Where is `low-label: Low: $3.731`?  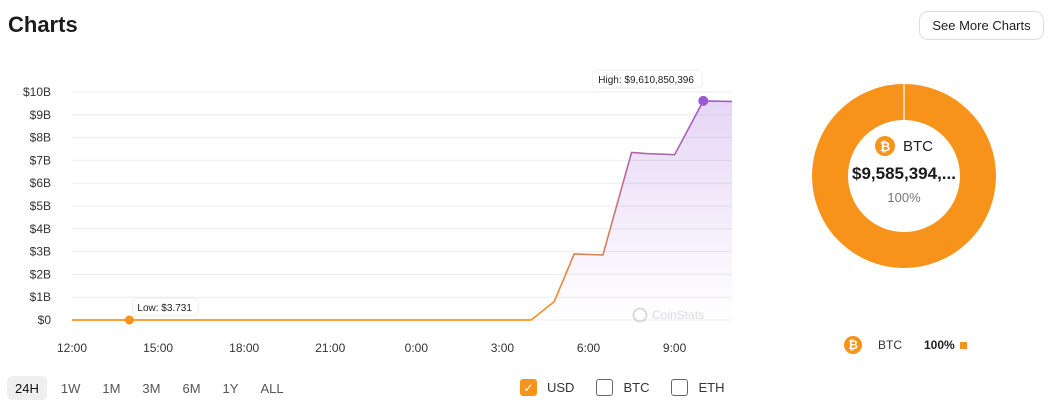
low-label: Low: $3.731 is located at coordinates (164, 308).